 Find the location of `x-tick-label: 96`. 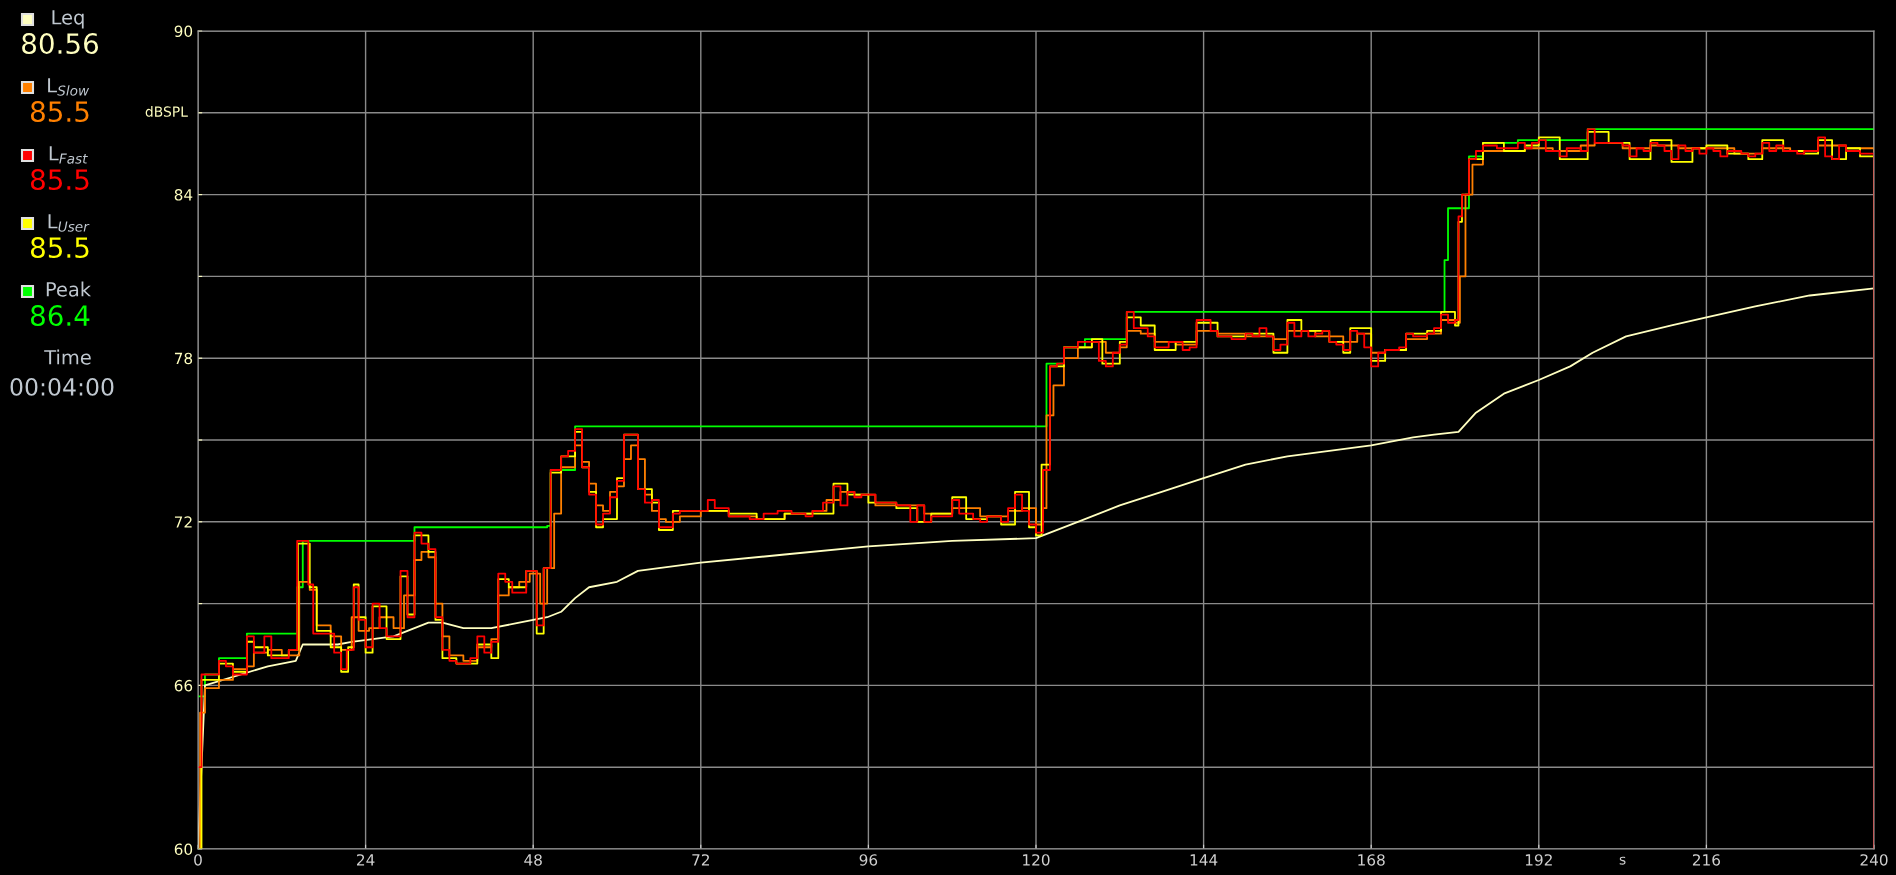

x-tick-label: 96 is located at coordinates (868, 860).